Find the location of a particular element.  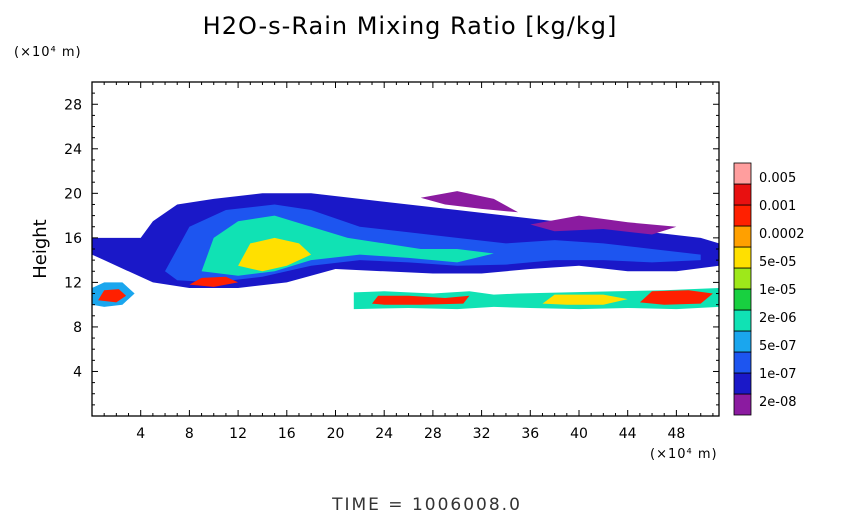

region-upper-cloud-peak is located at coordinates (275, 254).